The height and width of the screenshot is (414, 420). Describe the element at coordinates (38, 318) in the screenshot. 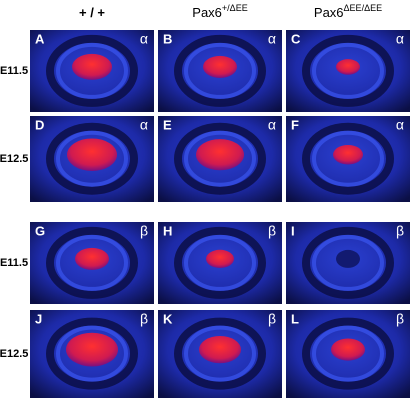

I see `panel-letter: J` at that location.